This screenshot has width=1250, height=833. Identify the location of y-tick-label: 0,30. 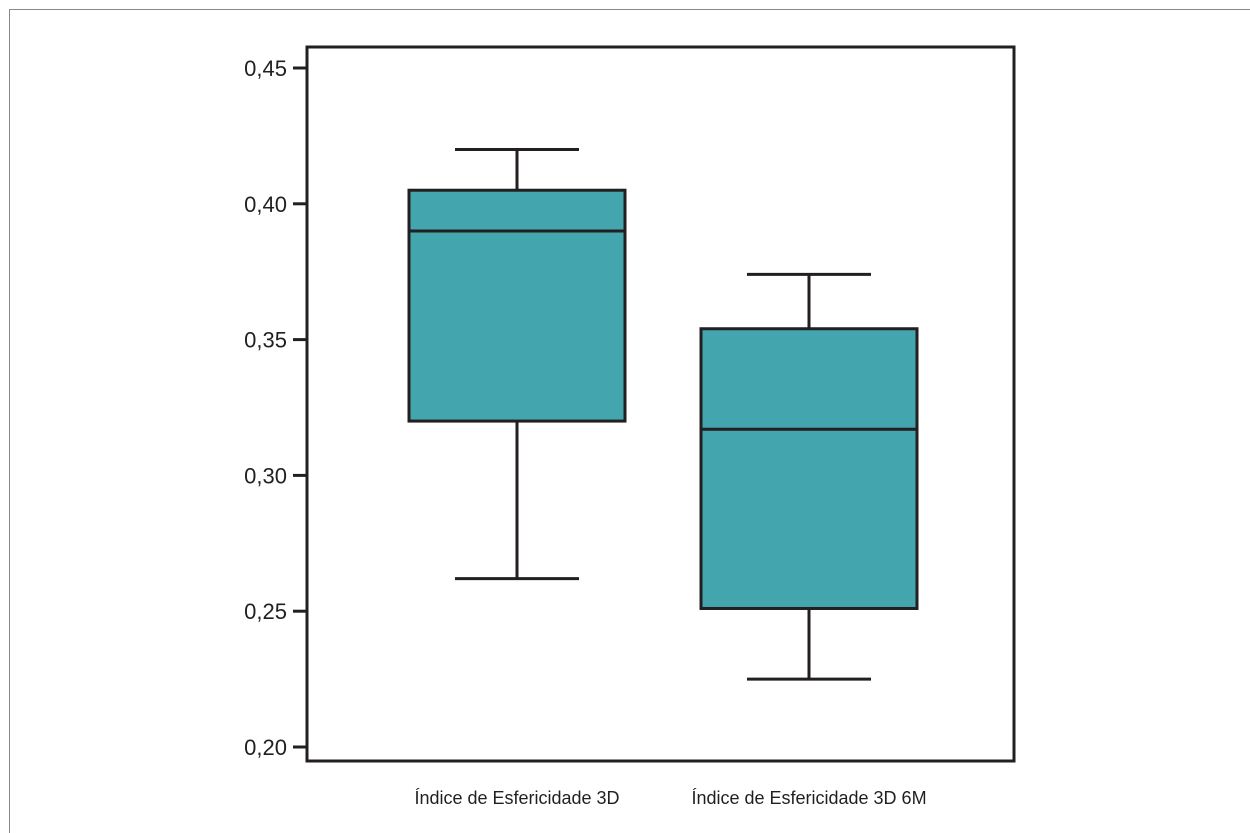
(265, 475).